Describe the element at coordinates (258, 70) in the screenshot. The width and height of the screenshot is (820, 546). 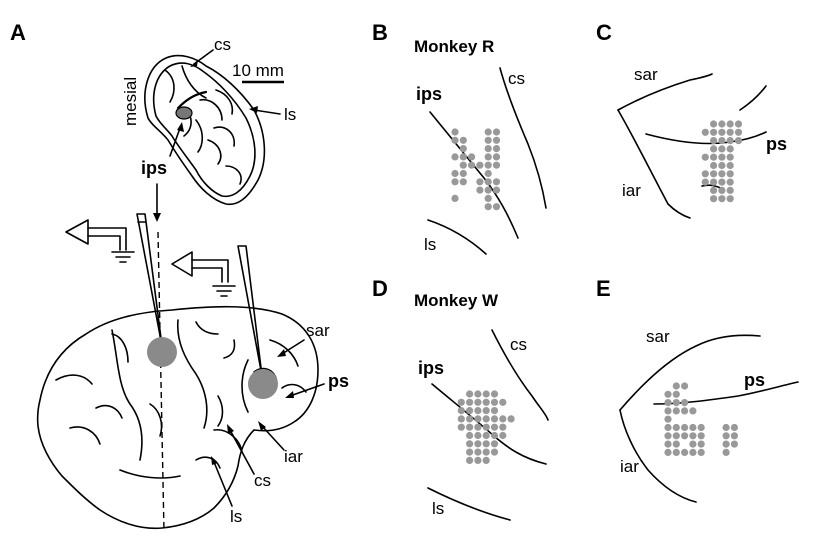
I see `label-scale: 10 mm` at that location.